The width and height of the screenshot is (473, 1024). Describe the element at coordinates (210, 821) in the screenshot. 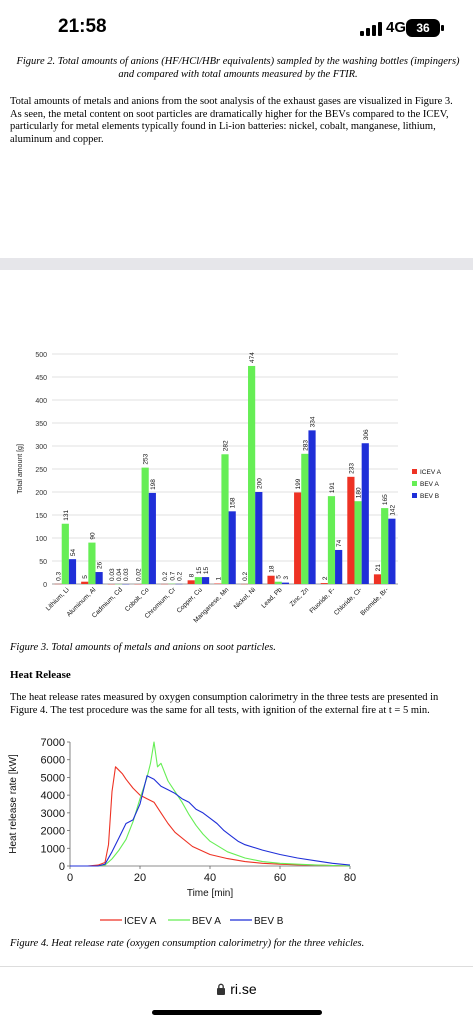

I see `series-line` at that location.